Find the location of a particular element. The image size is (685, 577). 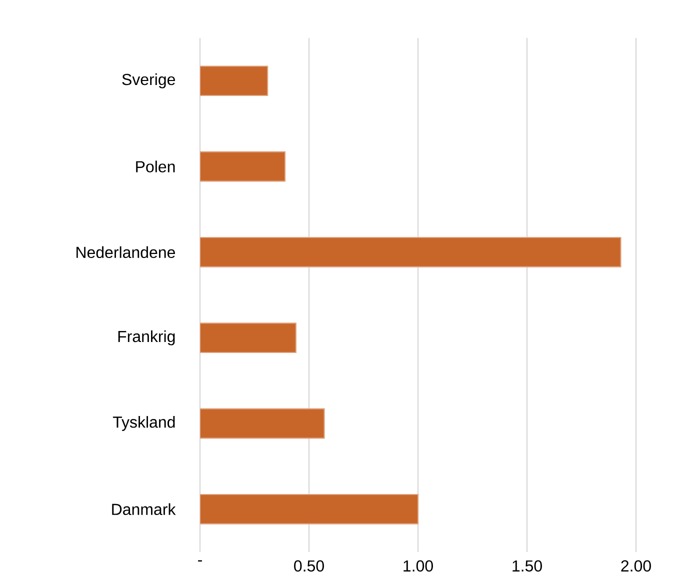

x-tick-label: 1.50 is located at coordinates (527, 566).